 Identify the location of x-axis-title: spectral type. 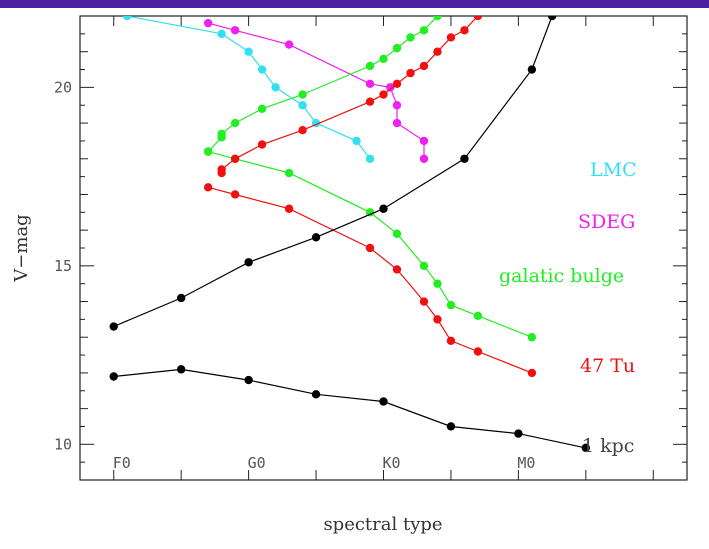
(382, 524).